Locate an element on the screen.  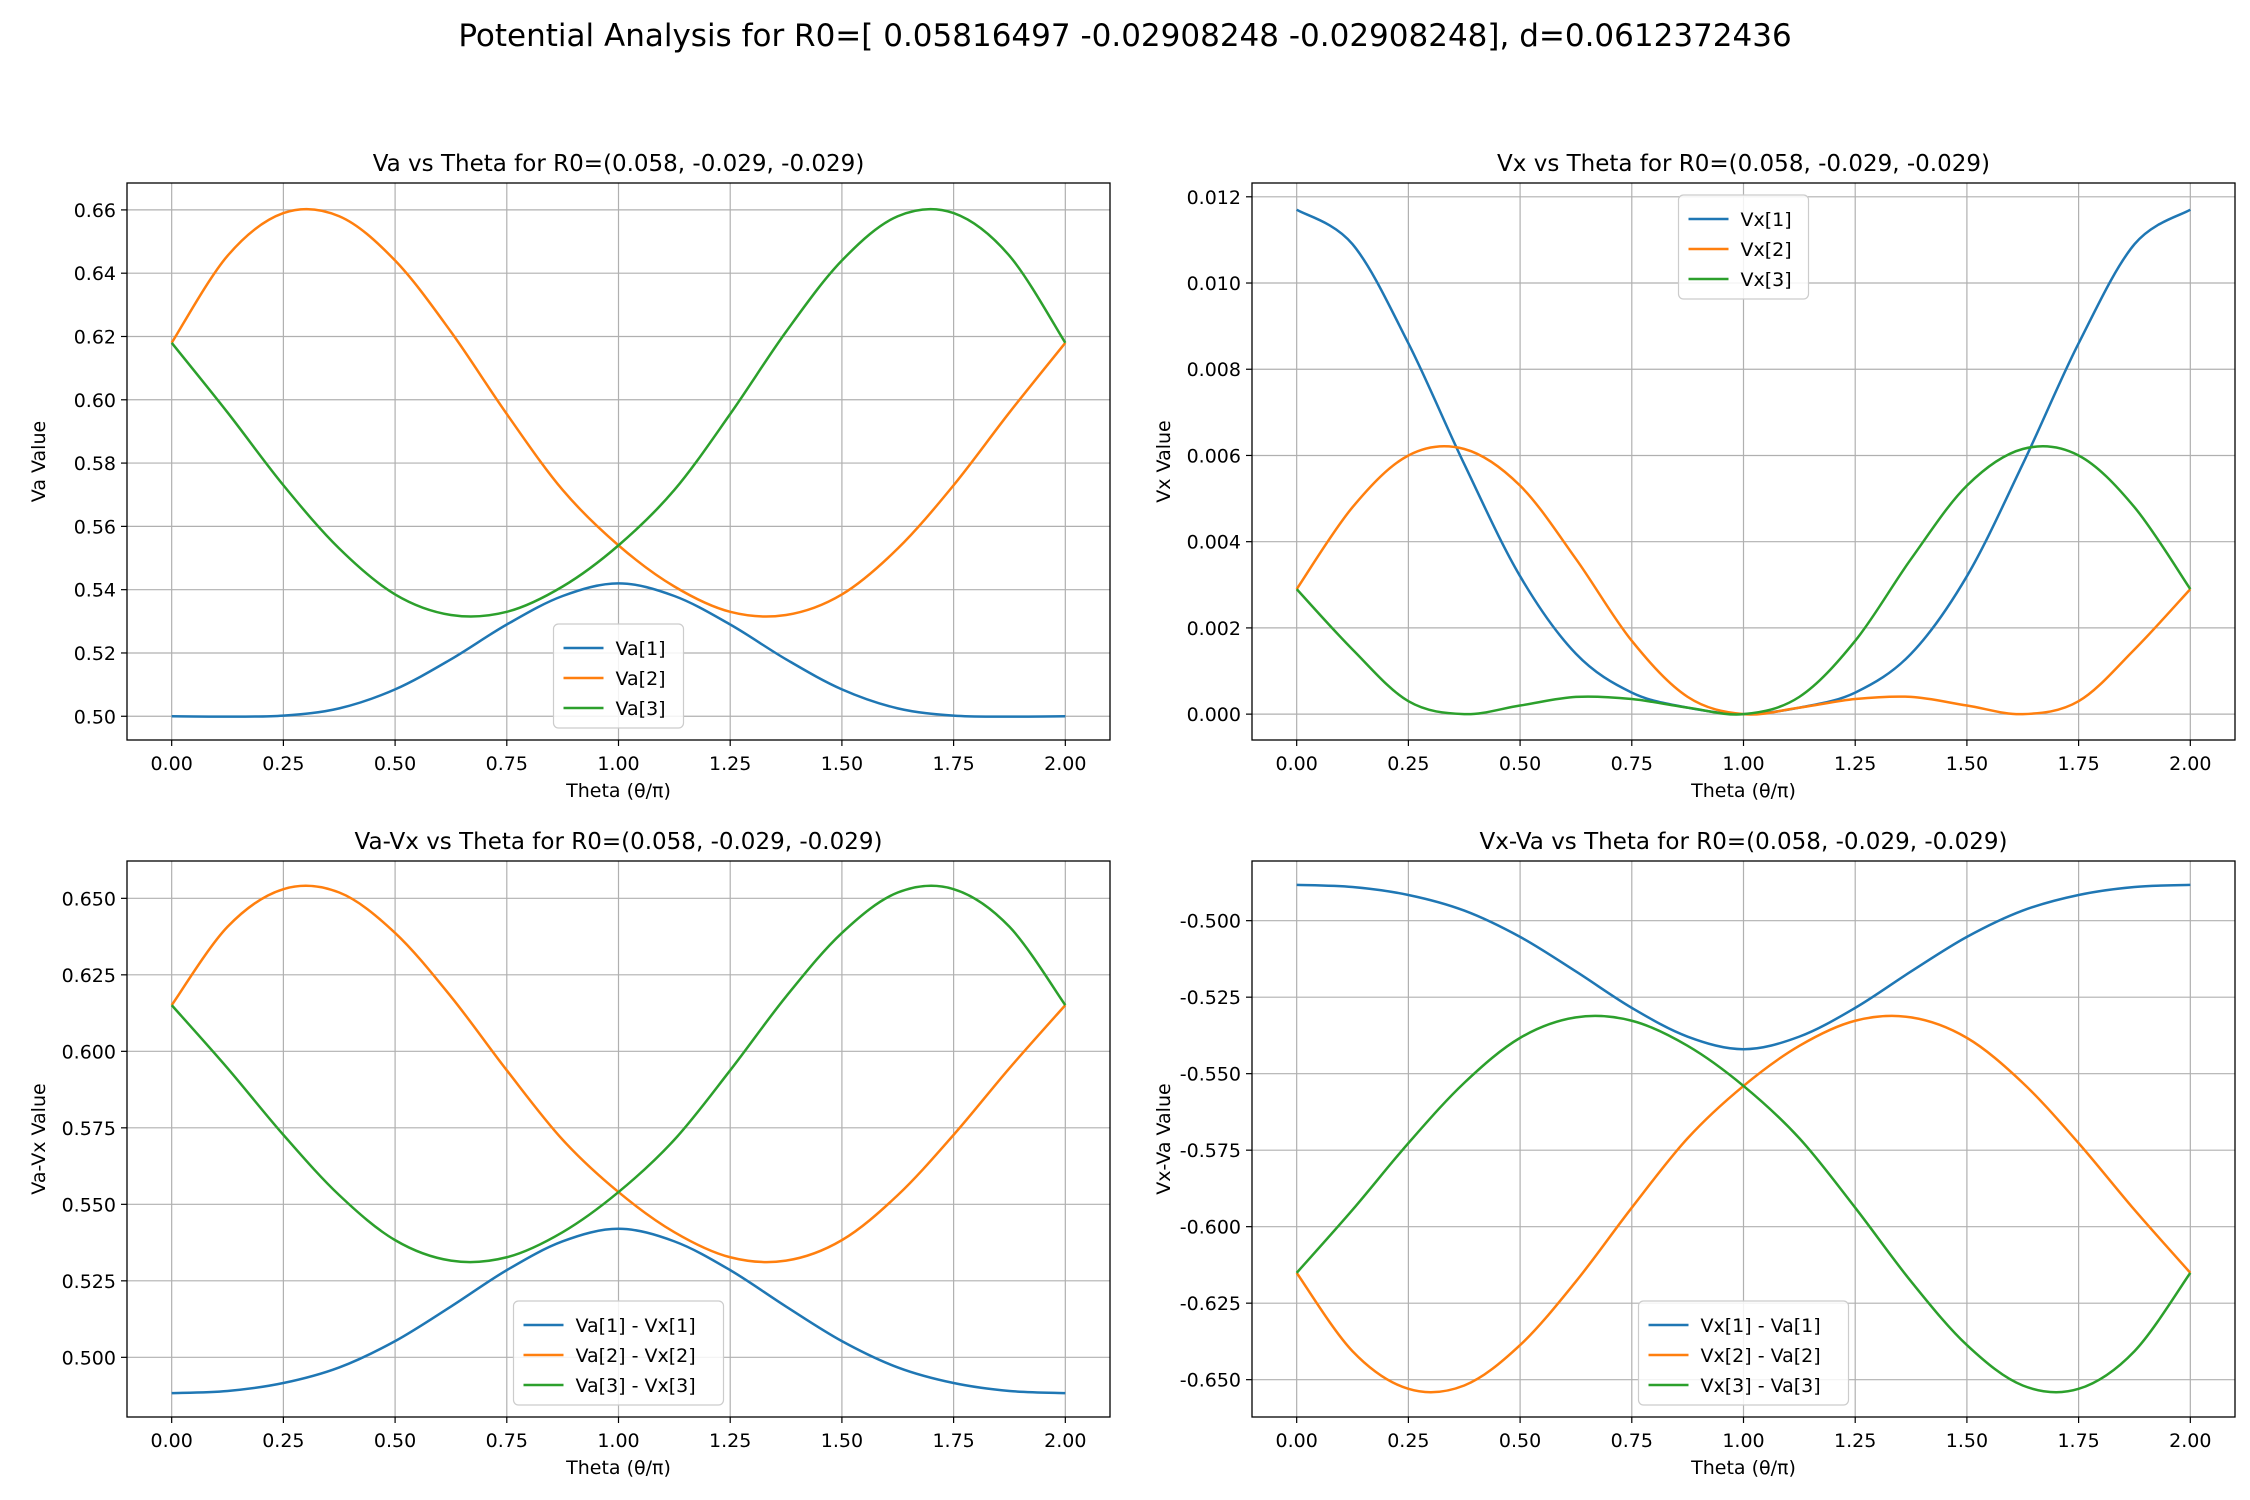
y-axis-label: Vx-Va Value is located at coordinates (1164, 1138).